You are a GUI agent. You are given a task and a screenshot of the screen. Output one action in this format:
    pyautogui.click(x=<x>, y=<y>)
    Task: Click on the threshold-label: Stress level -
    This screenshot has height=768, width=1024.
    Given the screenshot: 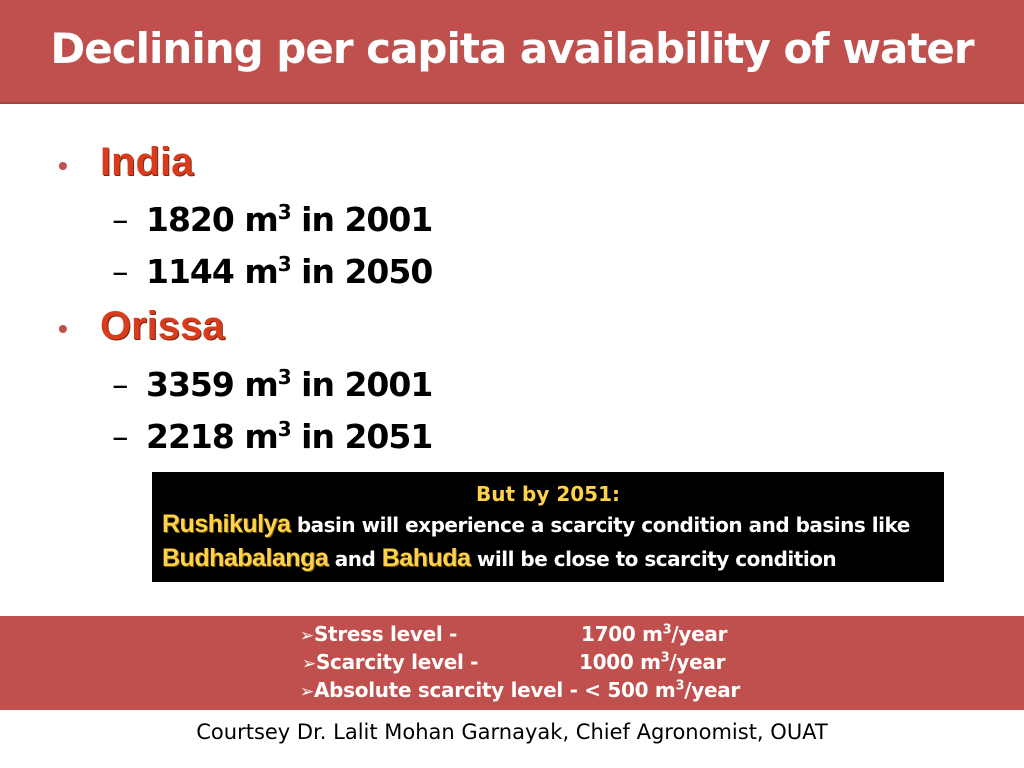 What is the action you would take?
    pyautogui.click(x=385, y=634)
    